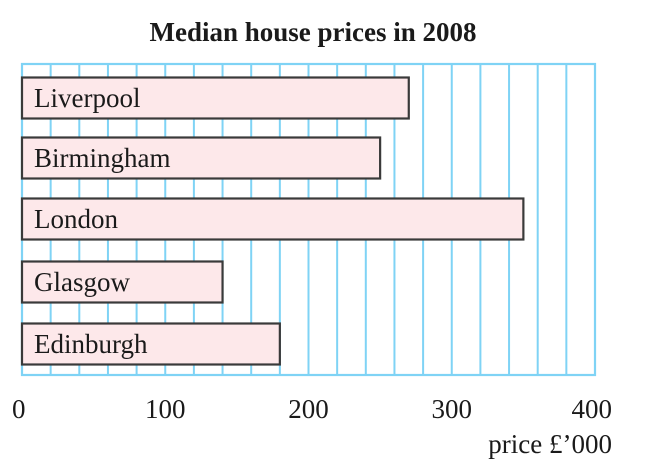  What do you see at coordinates (312, 32) in the screenshot?
I see `chart-title: Median house prices in 2008` at bounding box center [312, 32].